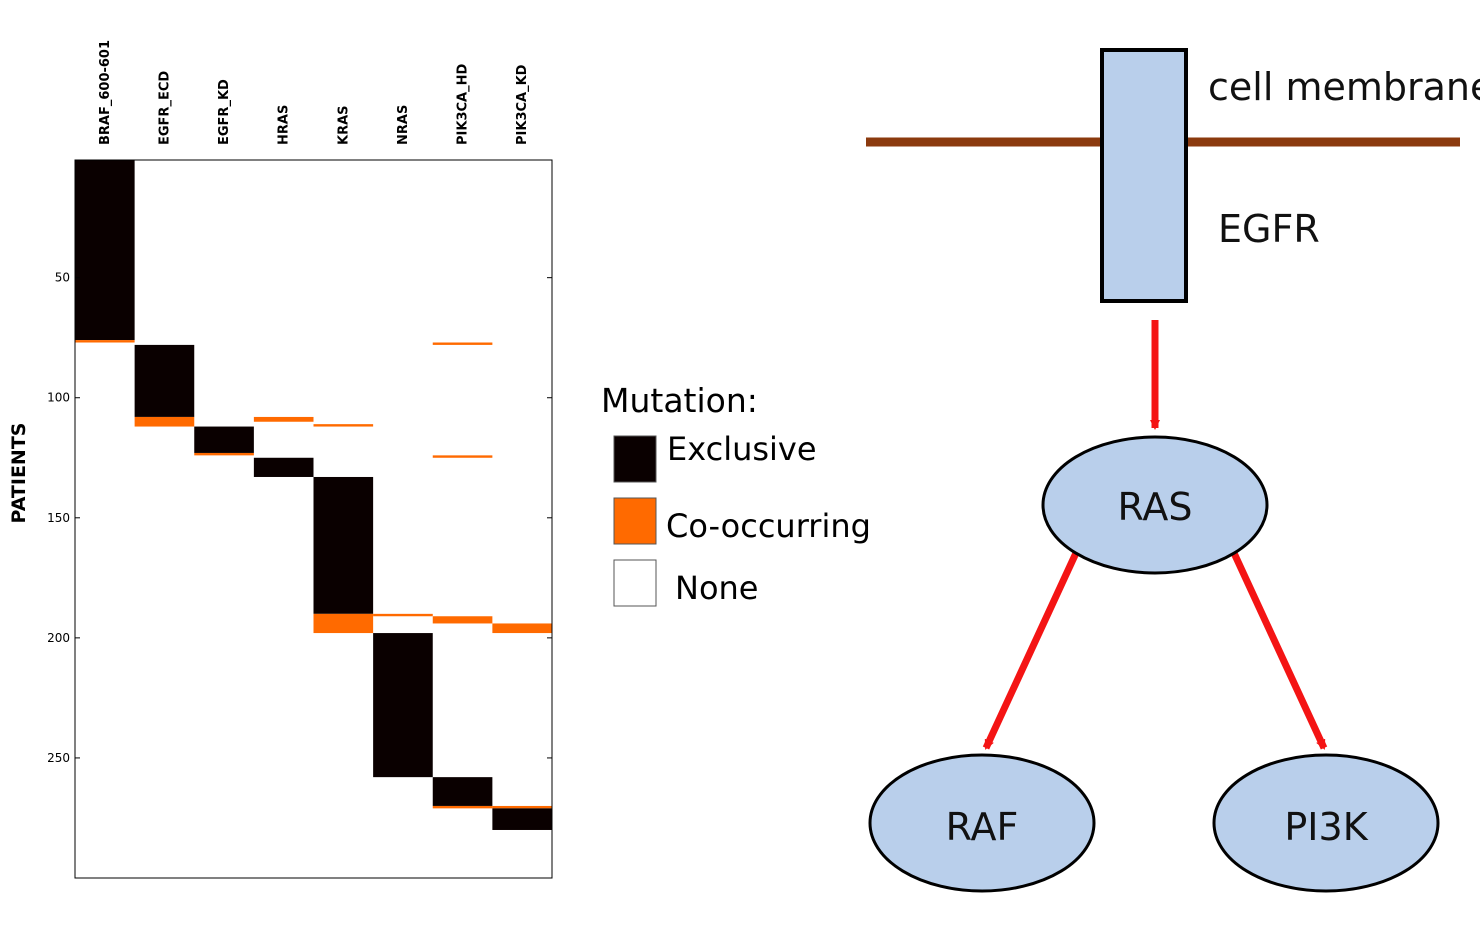 The image size is (1480, 925). I want to click on raf-label: RAF, so click(982, 827).